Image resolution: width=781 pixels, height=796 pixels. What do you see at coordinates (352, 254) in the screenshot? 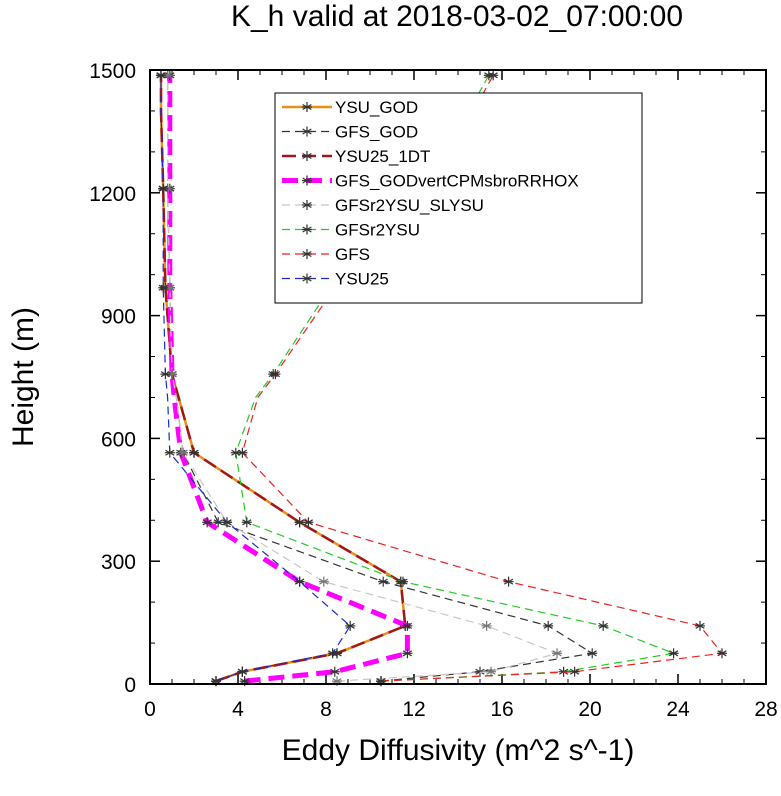
I see `legend-label: GFS` at bounding box center [352, 254].